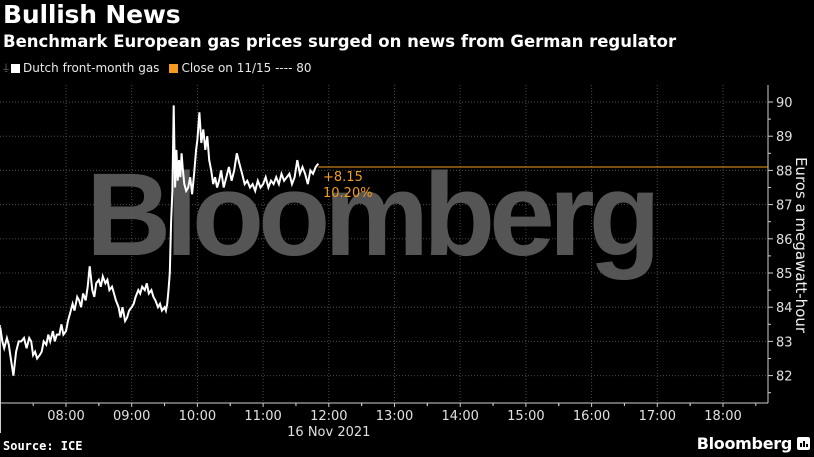 The image size is (814, 457). I want to click on change-annotation: +8.15, so click(343, 177).